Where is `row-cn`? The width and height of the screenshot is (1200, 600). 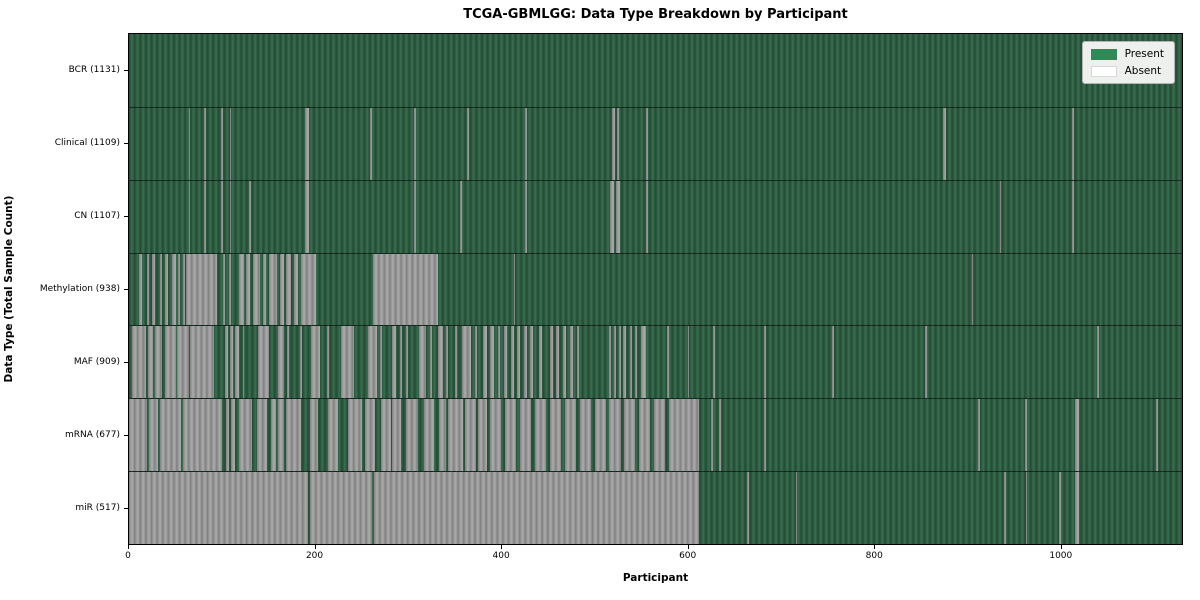 row-cn is located at coordinates (655, 216).